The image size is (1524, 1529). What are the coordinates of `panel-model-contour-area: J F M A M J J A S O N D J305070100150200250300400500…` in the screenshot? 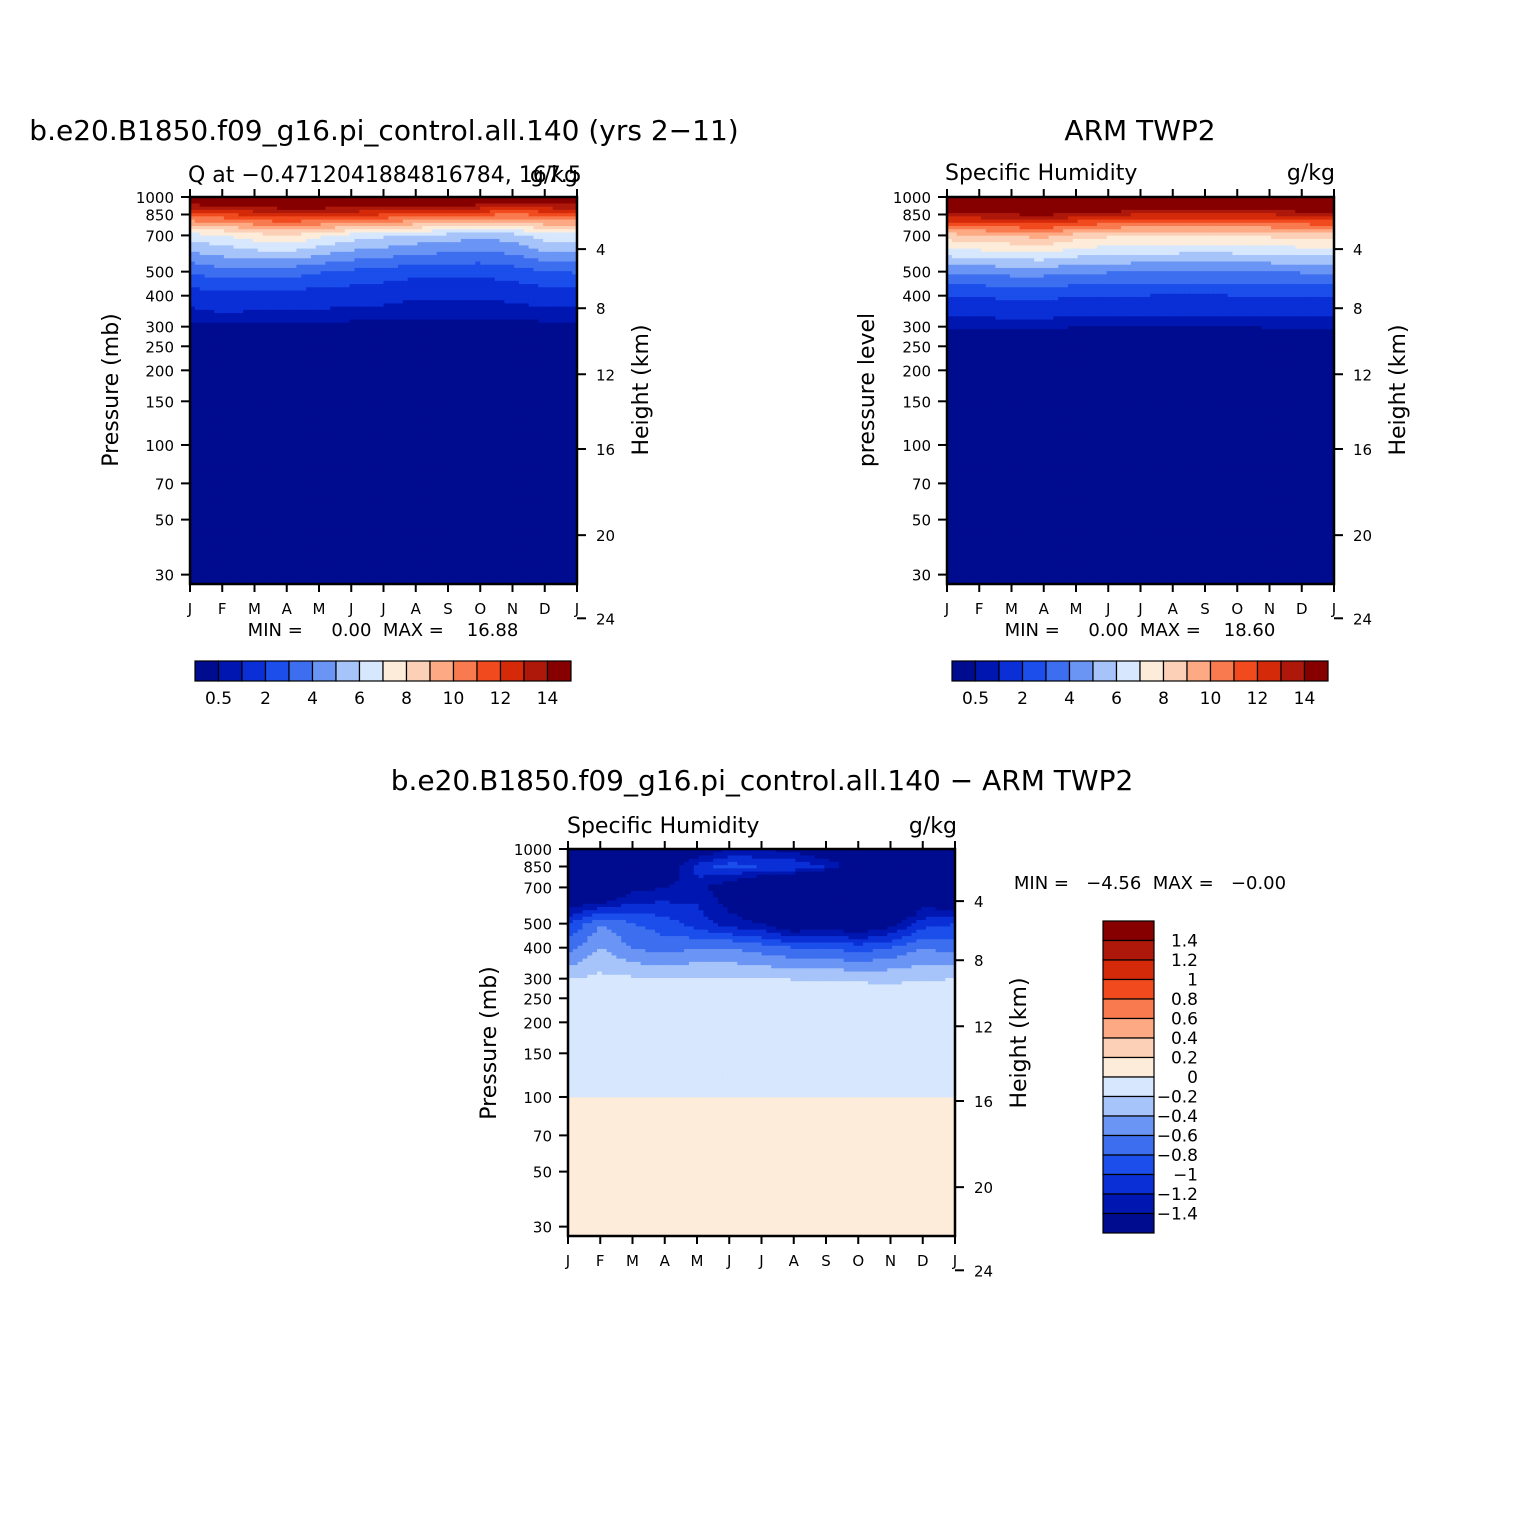 It's located at (375, 408).